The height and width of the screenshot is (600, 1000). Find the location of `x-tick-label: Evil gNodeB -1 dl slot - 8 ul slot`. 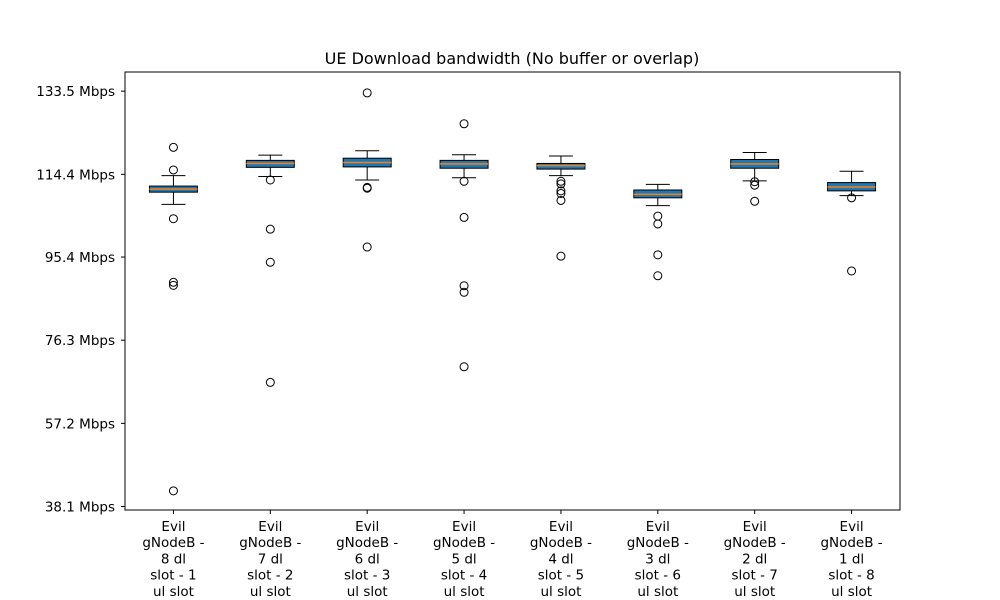

x-tick-label: Evil gNodeB -1 dl slot - 8 ul slot is located at coordinates (851, 559).